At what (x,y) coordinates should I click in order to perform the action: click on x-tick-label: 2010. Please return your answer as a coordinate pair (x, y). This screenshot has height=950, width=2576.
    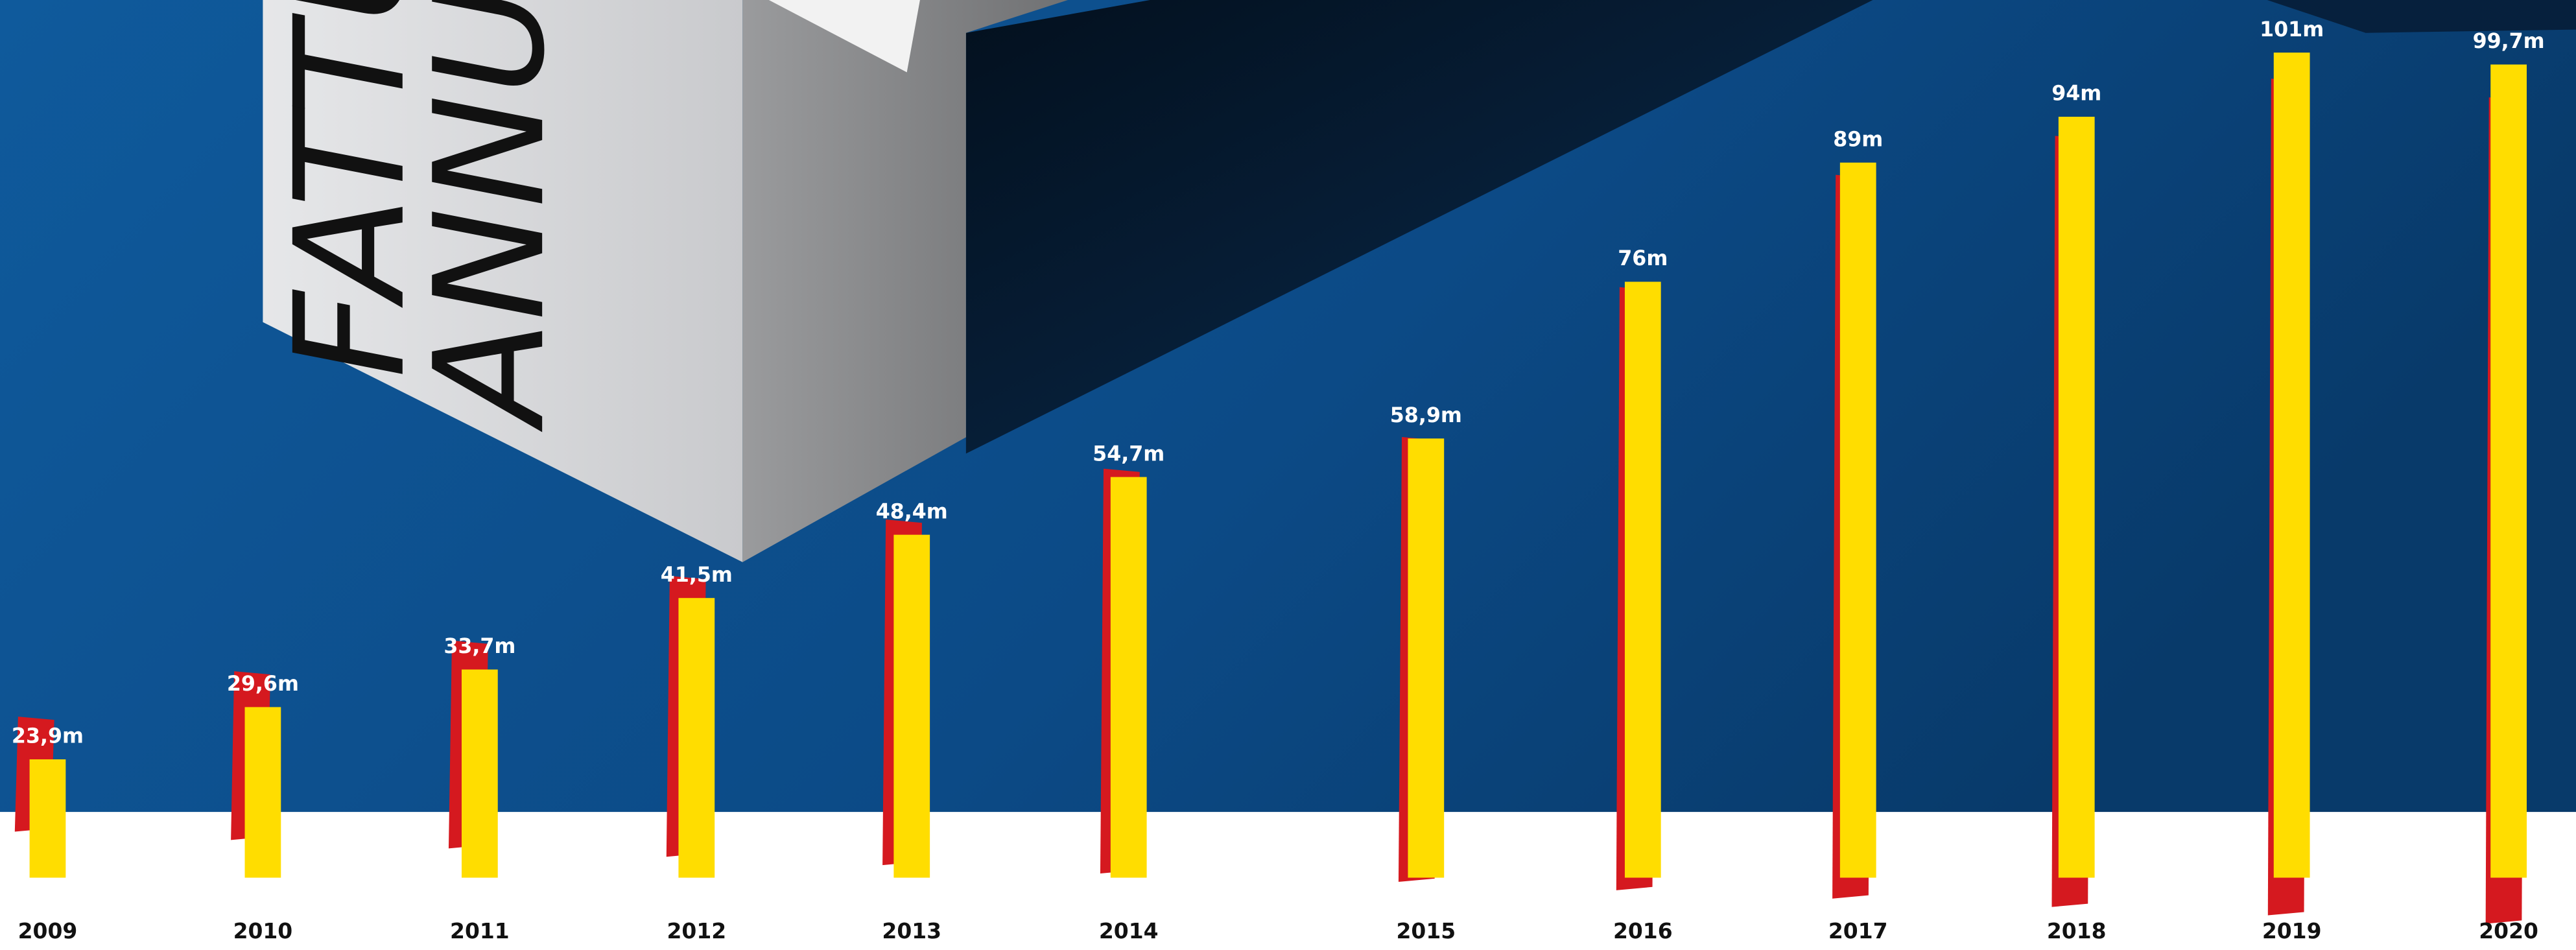
    Looking at the image, I should click on (263, 931).